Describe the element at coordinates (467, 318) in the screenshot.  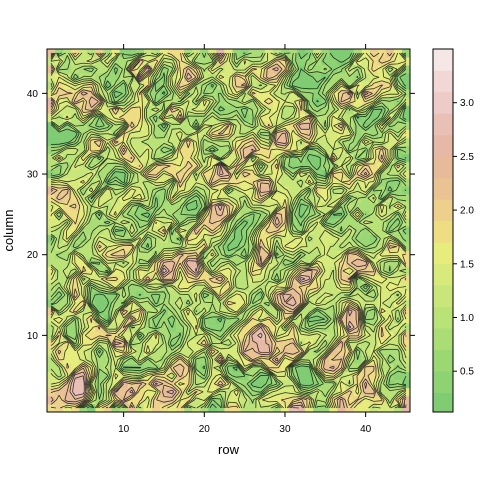
I see `color-key-tick-label: 1.0` at that location.